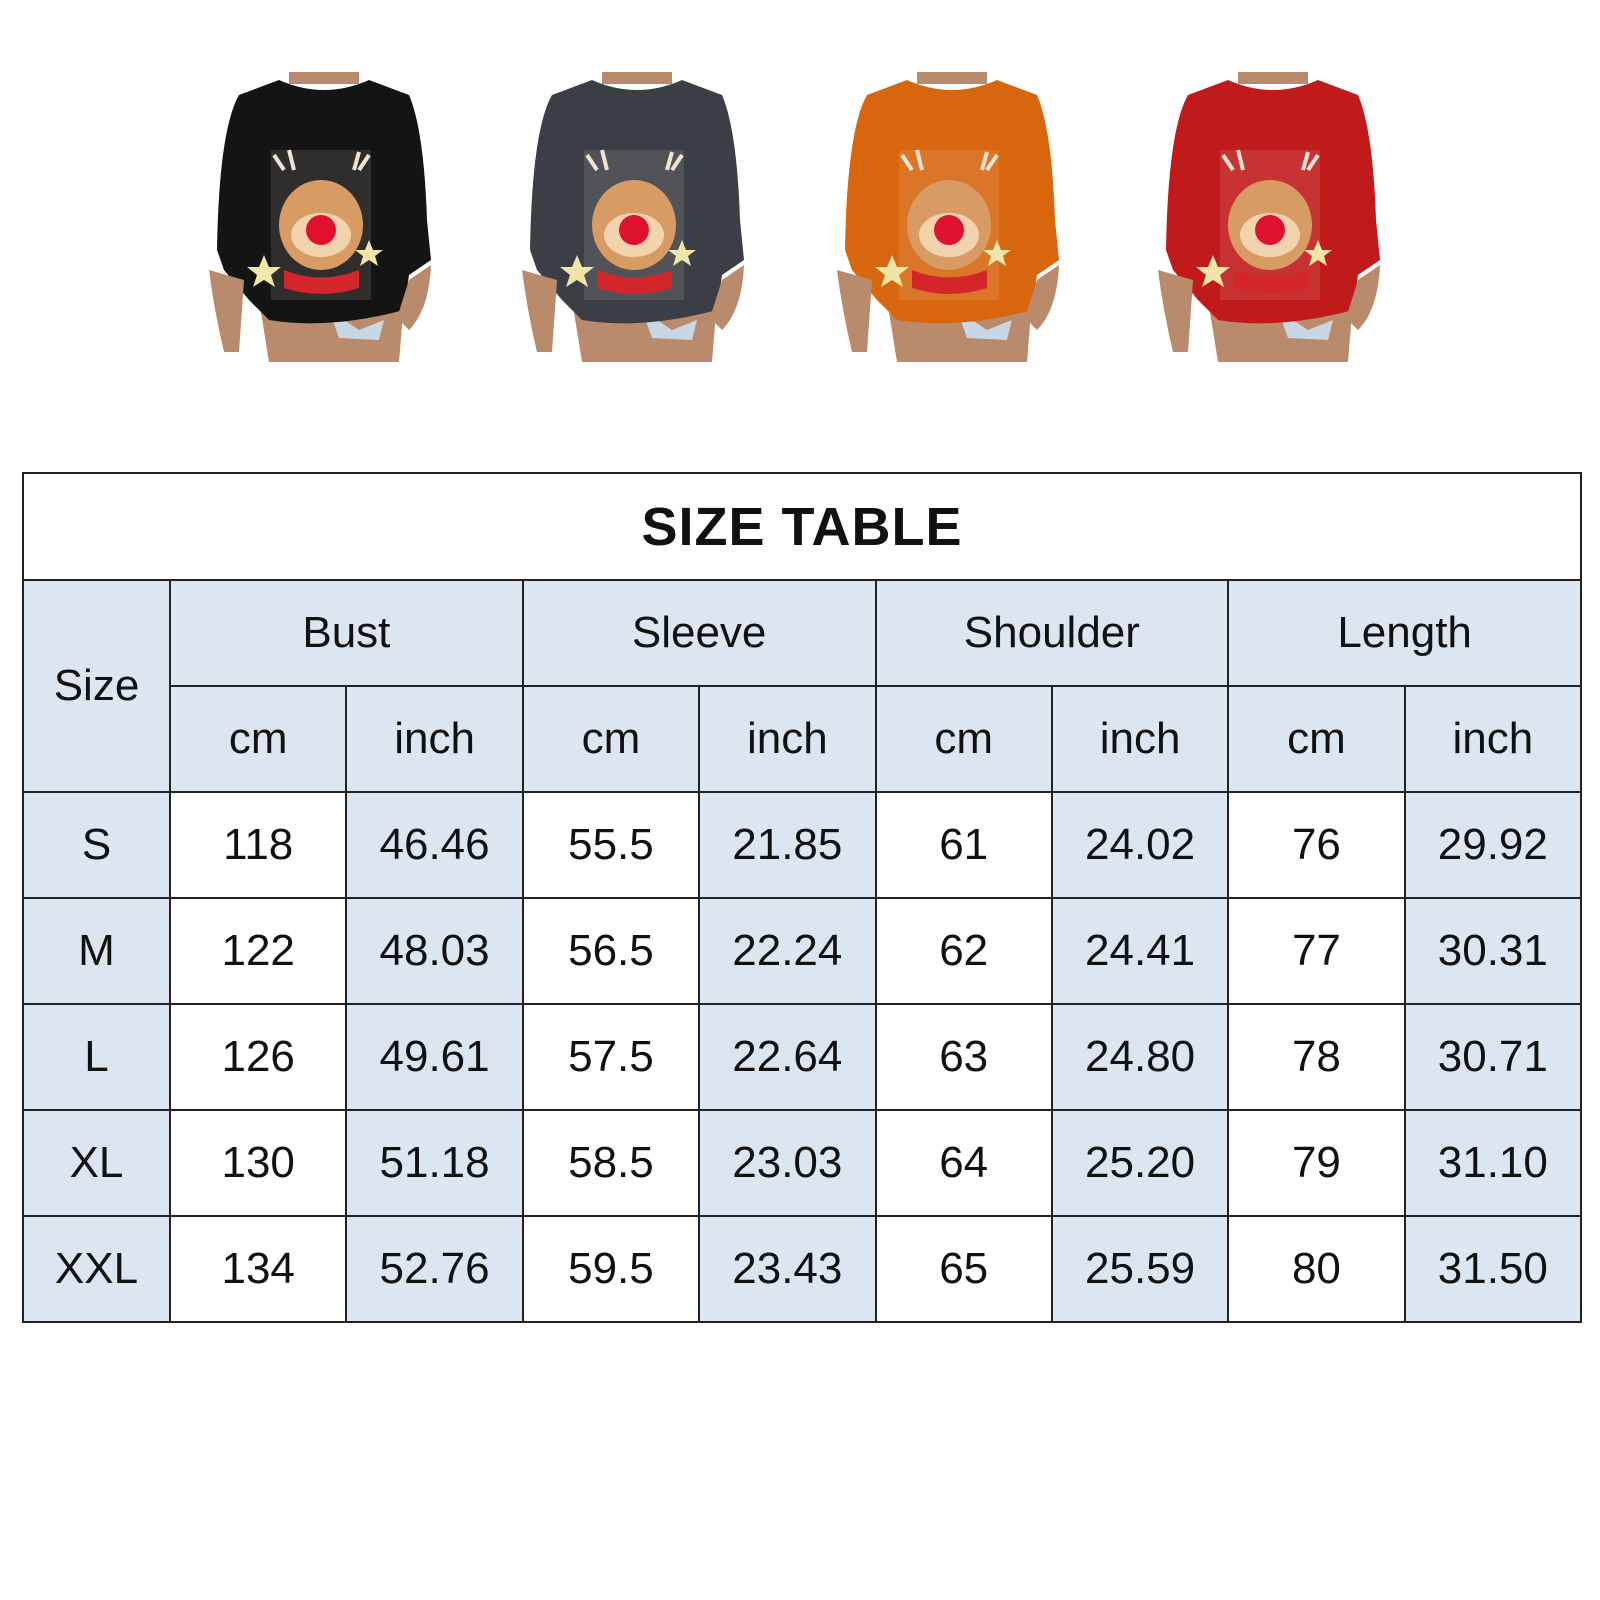 The height and width of the screenshot is (1600, 1600). Describe the element at coordinates (1271, 216) in the screenshot. I see `sweater-image-red` at that location.